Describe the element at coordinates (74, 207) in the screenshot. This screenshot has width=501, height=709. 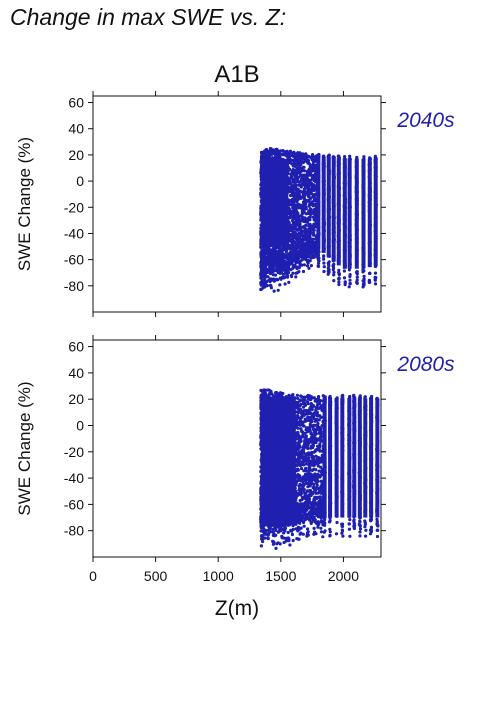
I see `y-tick-label: -20` at that location.